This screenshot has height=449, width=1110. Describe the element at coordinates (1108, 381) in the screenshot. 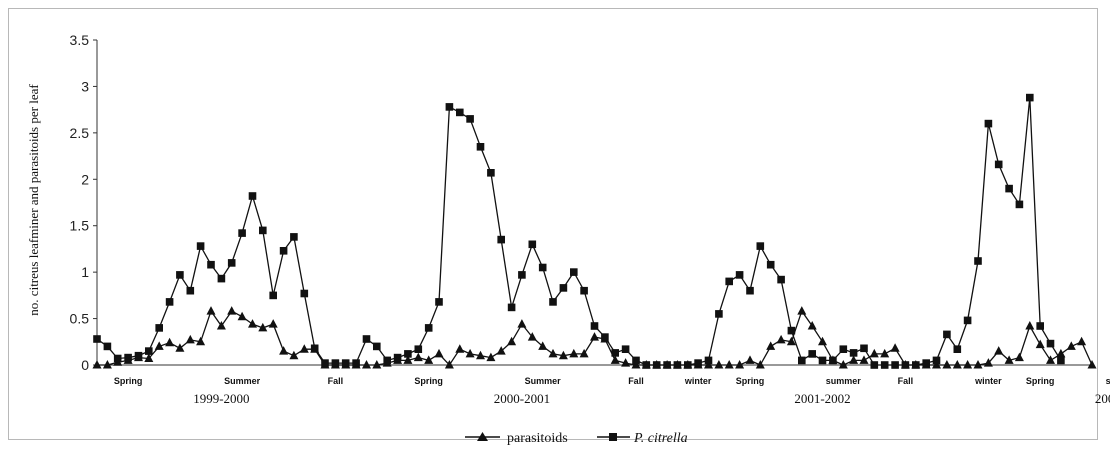

I see `season-label: summer` at that location.